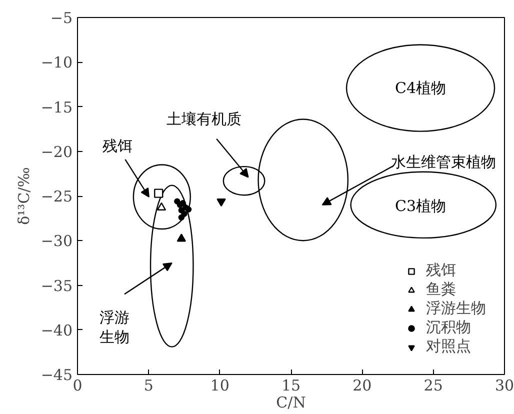  I want to click on y-tick-label: −35, so click(56, 285).